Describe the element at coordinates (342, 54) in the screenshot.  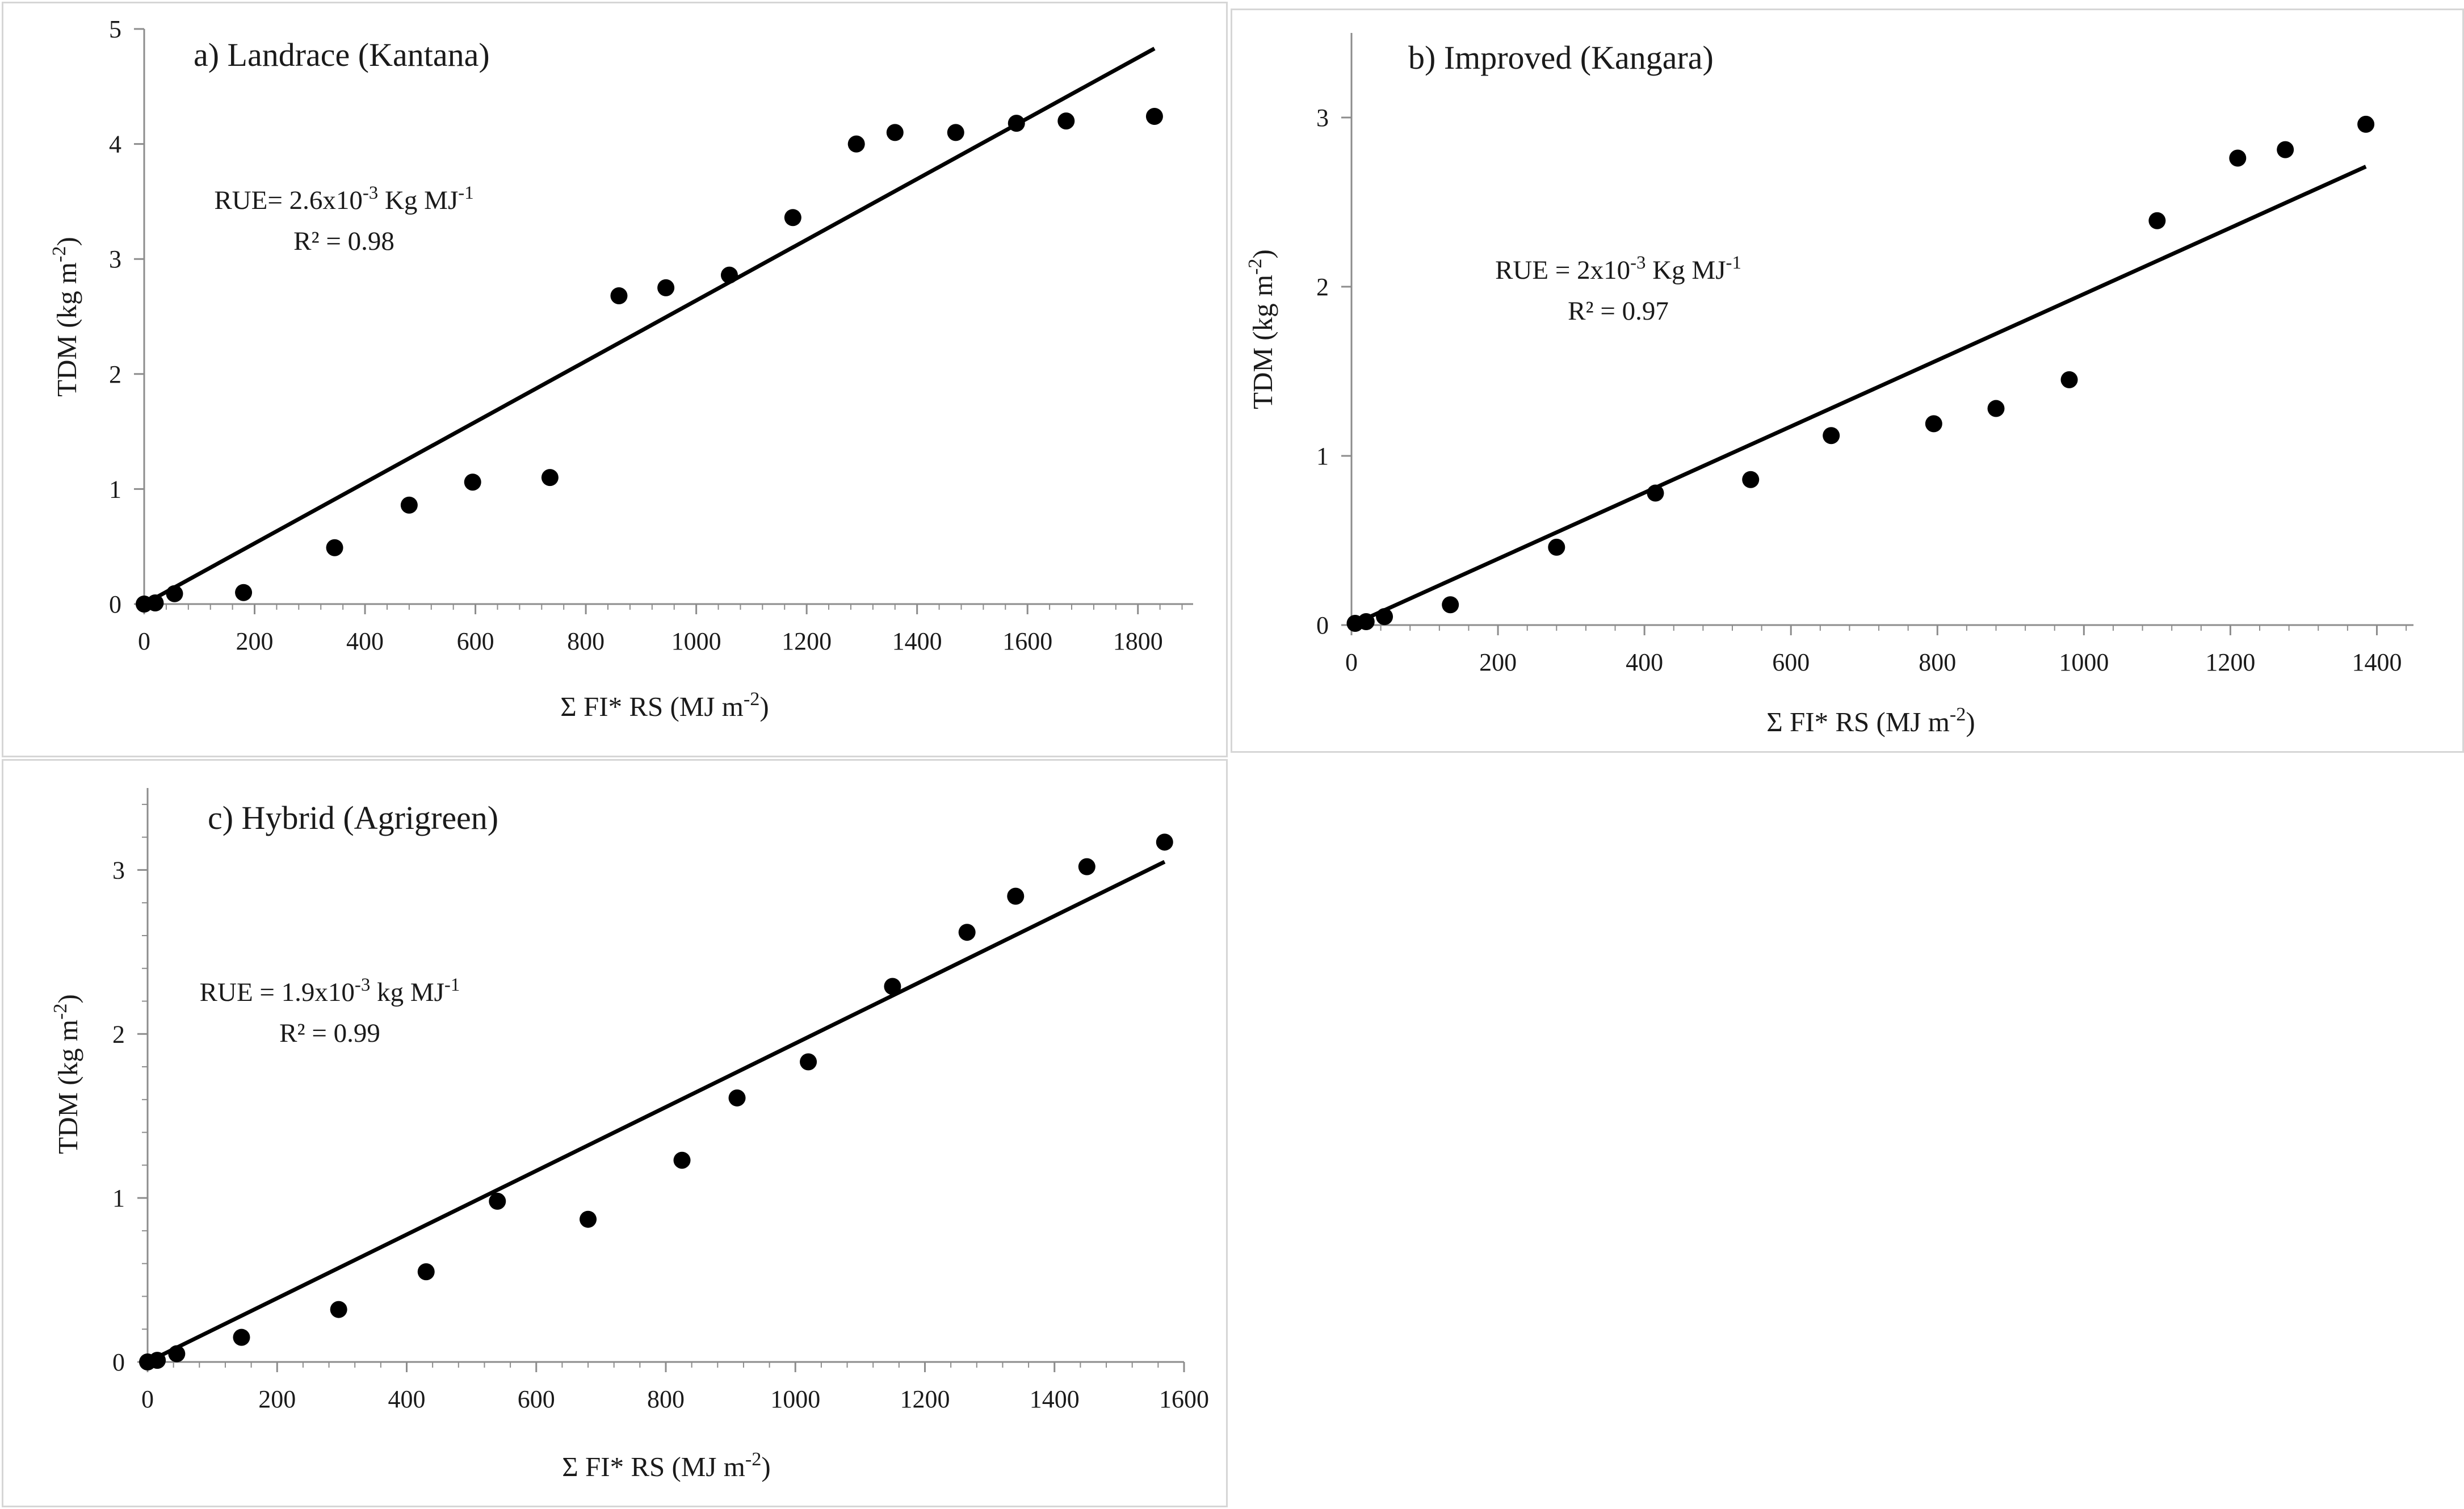
I see `chart-title: a) Landrace (Kantana)` at that location.